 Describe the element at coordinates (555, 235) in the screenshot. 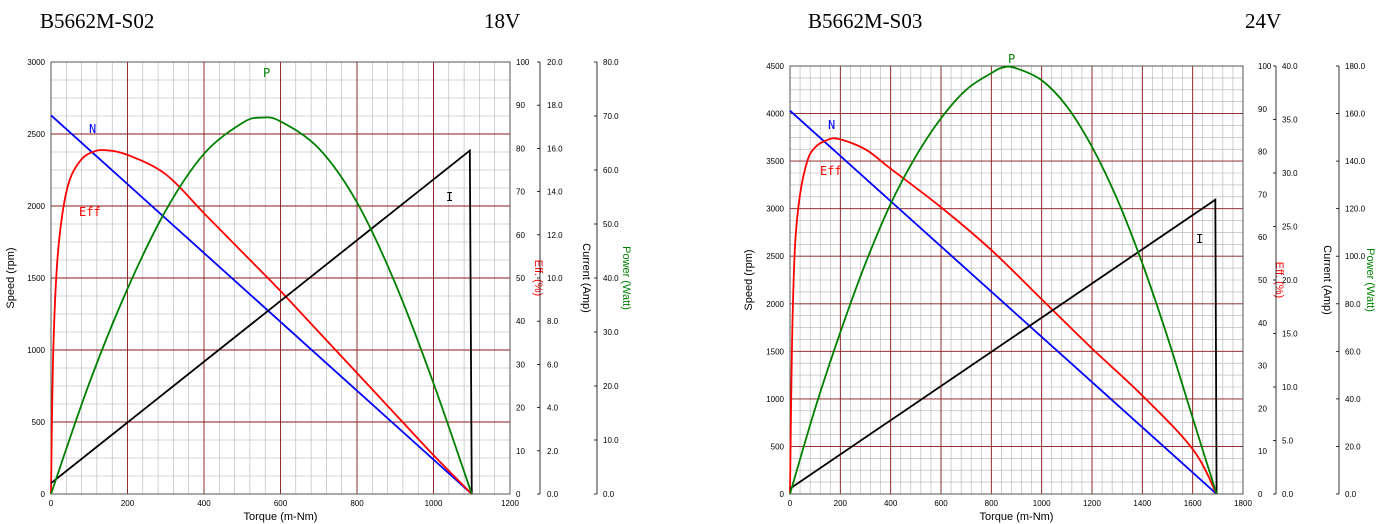

I see `current-tick-label: 12.0` at that location.